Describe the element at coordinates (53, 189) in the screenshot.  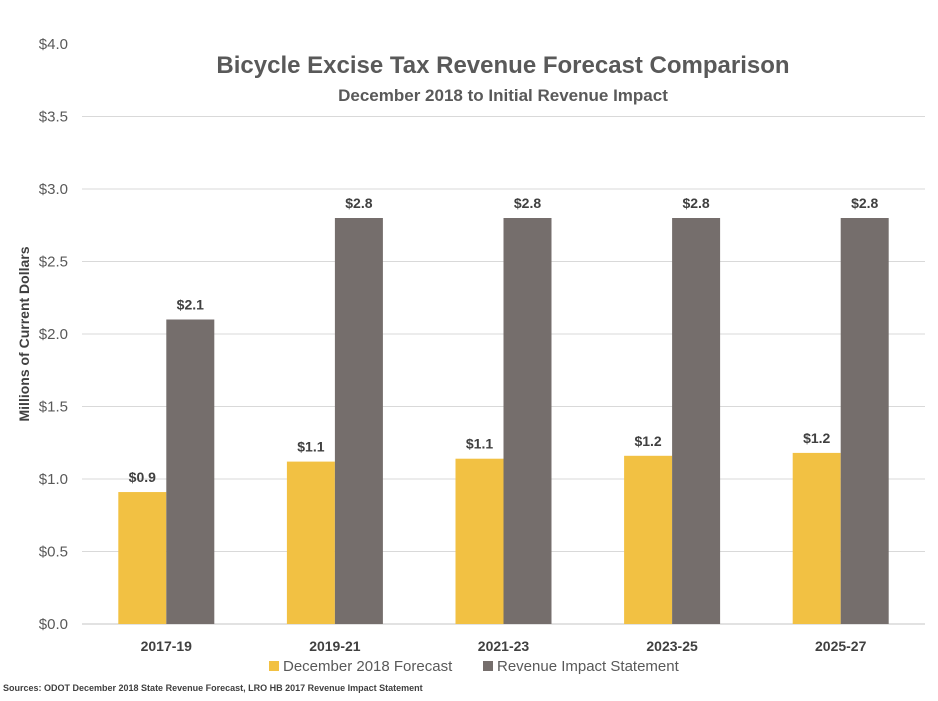
I see `y-tick-label: $3.0` at that location.